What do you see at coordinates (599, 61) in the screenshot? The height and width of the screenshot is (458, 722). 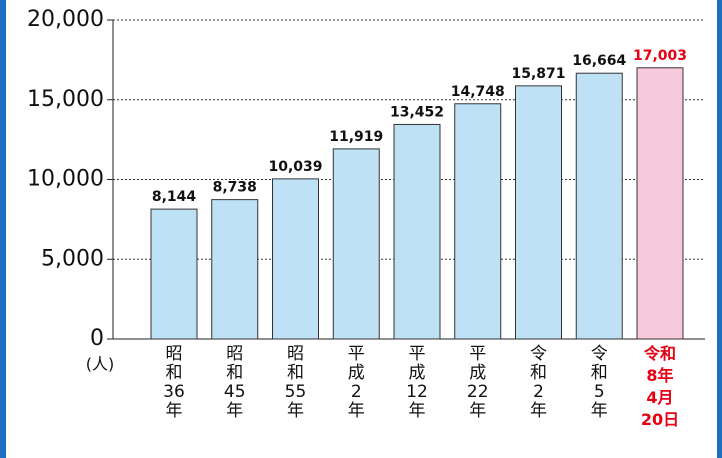 I see `value-label: 16,664` at bounding box center [599, 61].